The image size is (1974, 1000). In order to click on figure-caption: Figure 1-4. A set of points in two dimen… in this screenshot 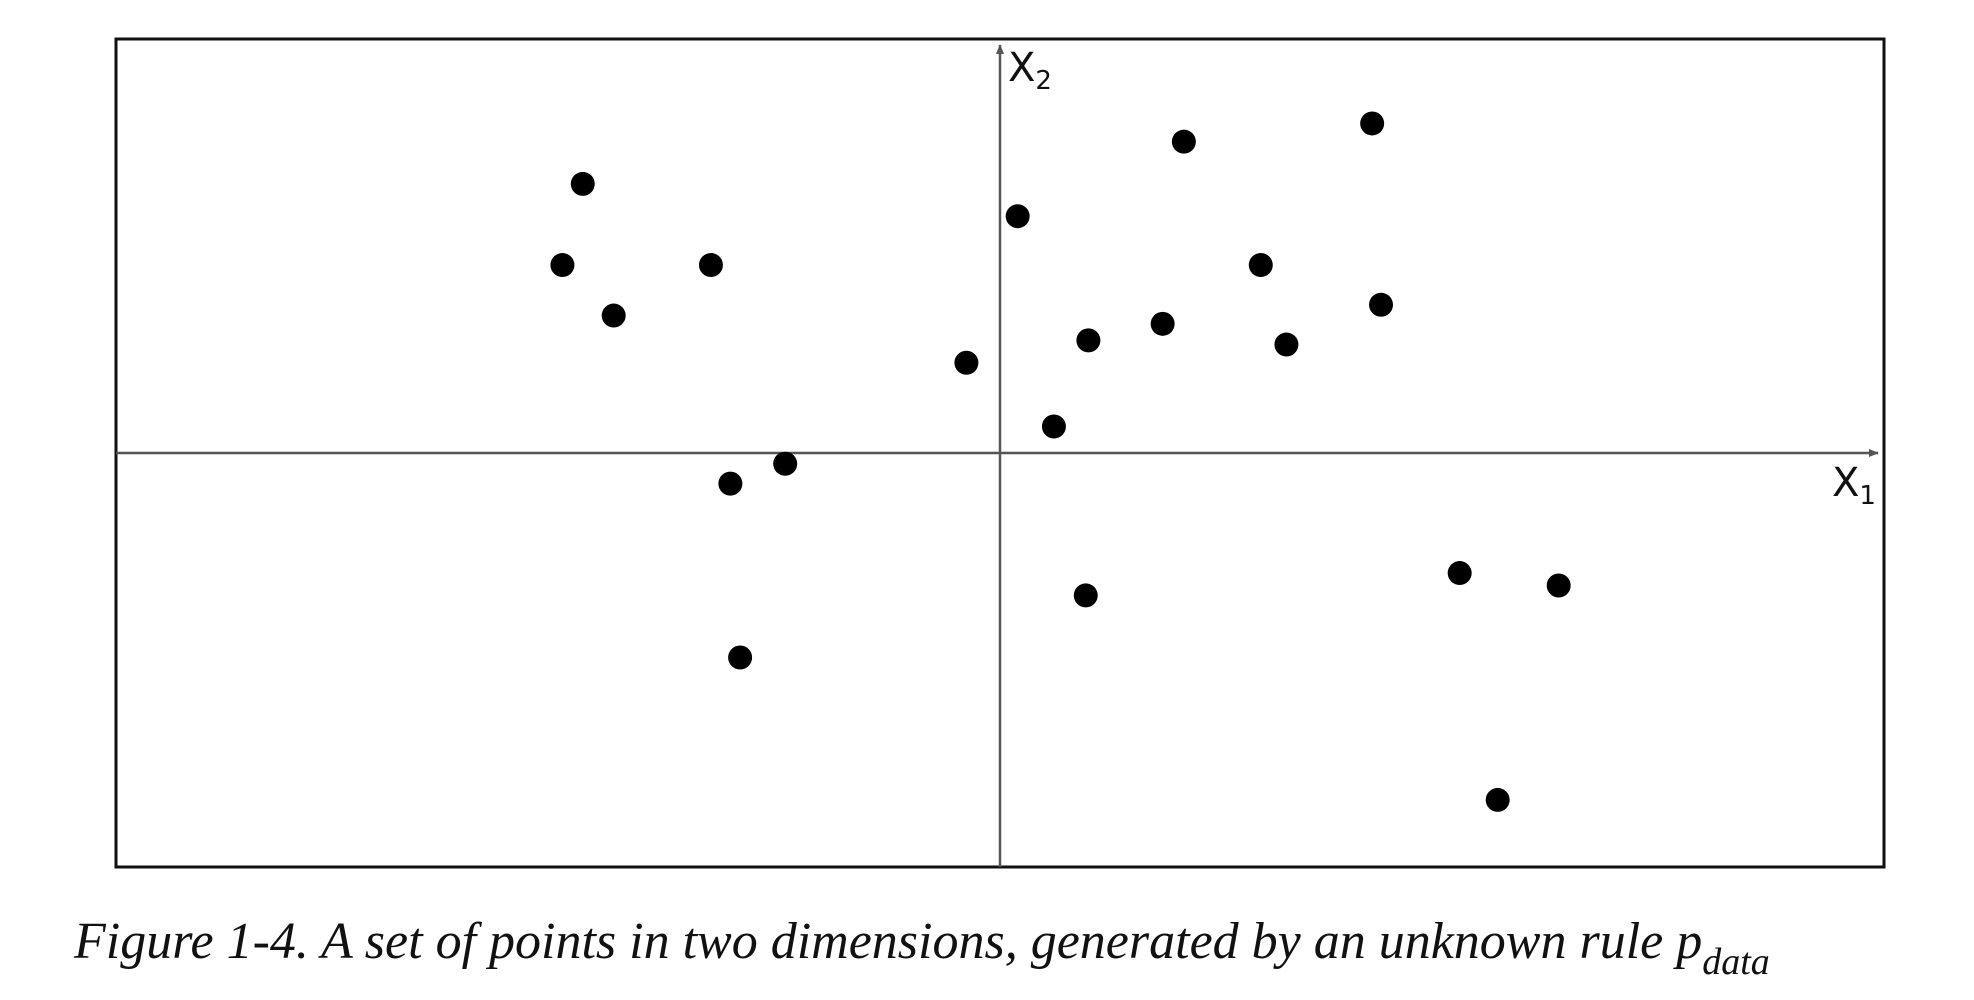, I will do `click(922, 948)`.